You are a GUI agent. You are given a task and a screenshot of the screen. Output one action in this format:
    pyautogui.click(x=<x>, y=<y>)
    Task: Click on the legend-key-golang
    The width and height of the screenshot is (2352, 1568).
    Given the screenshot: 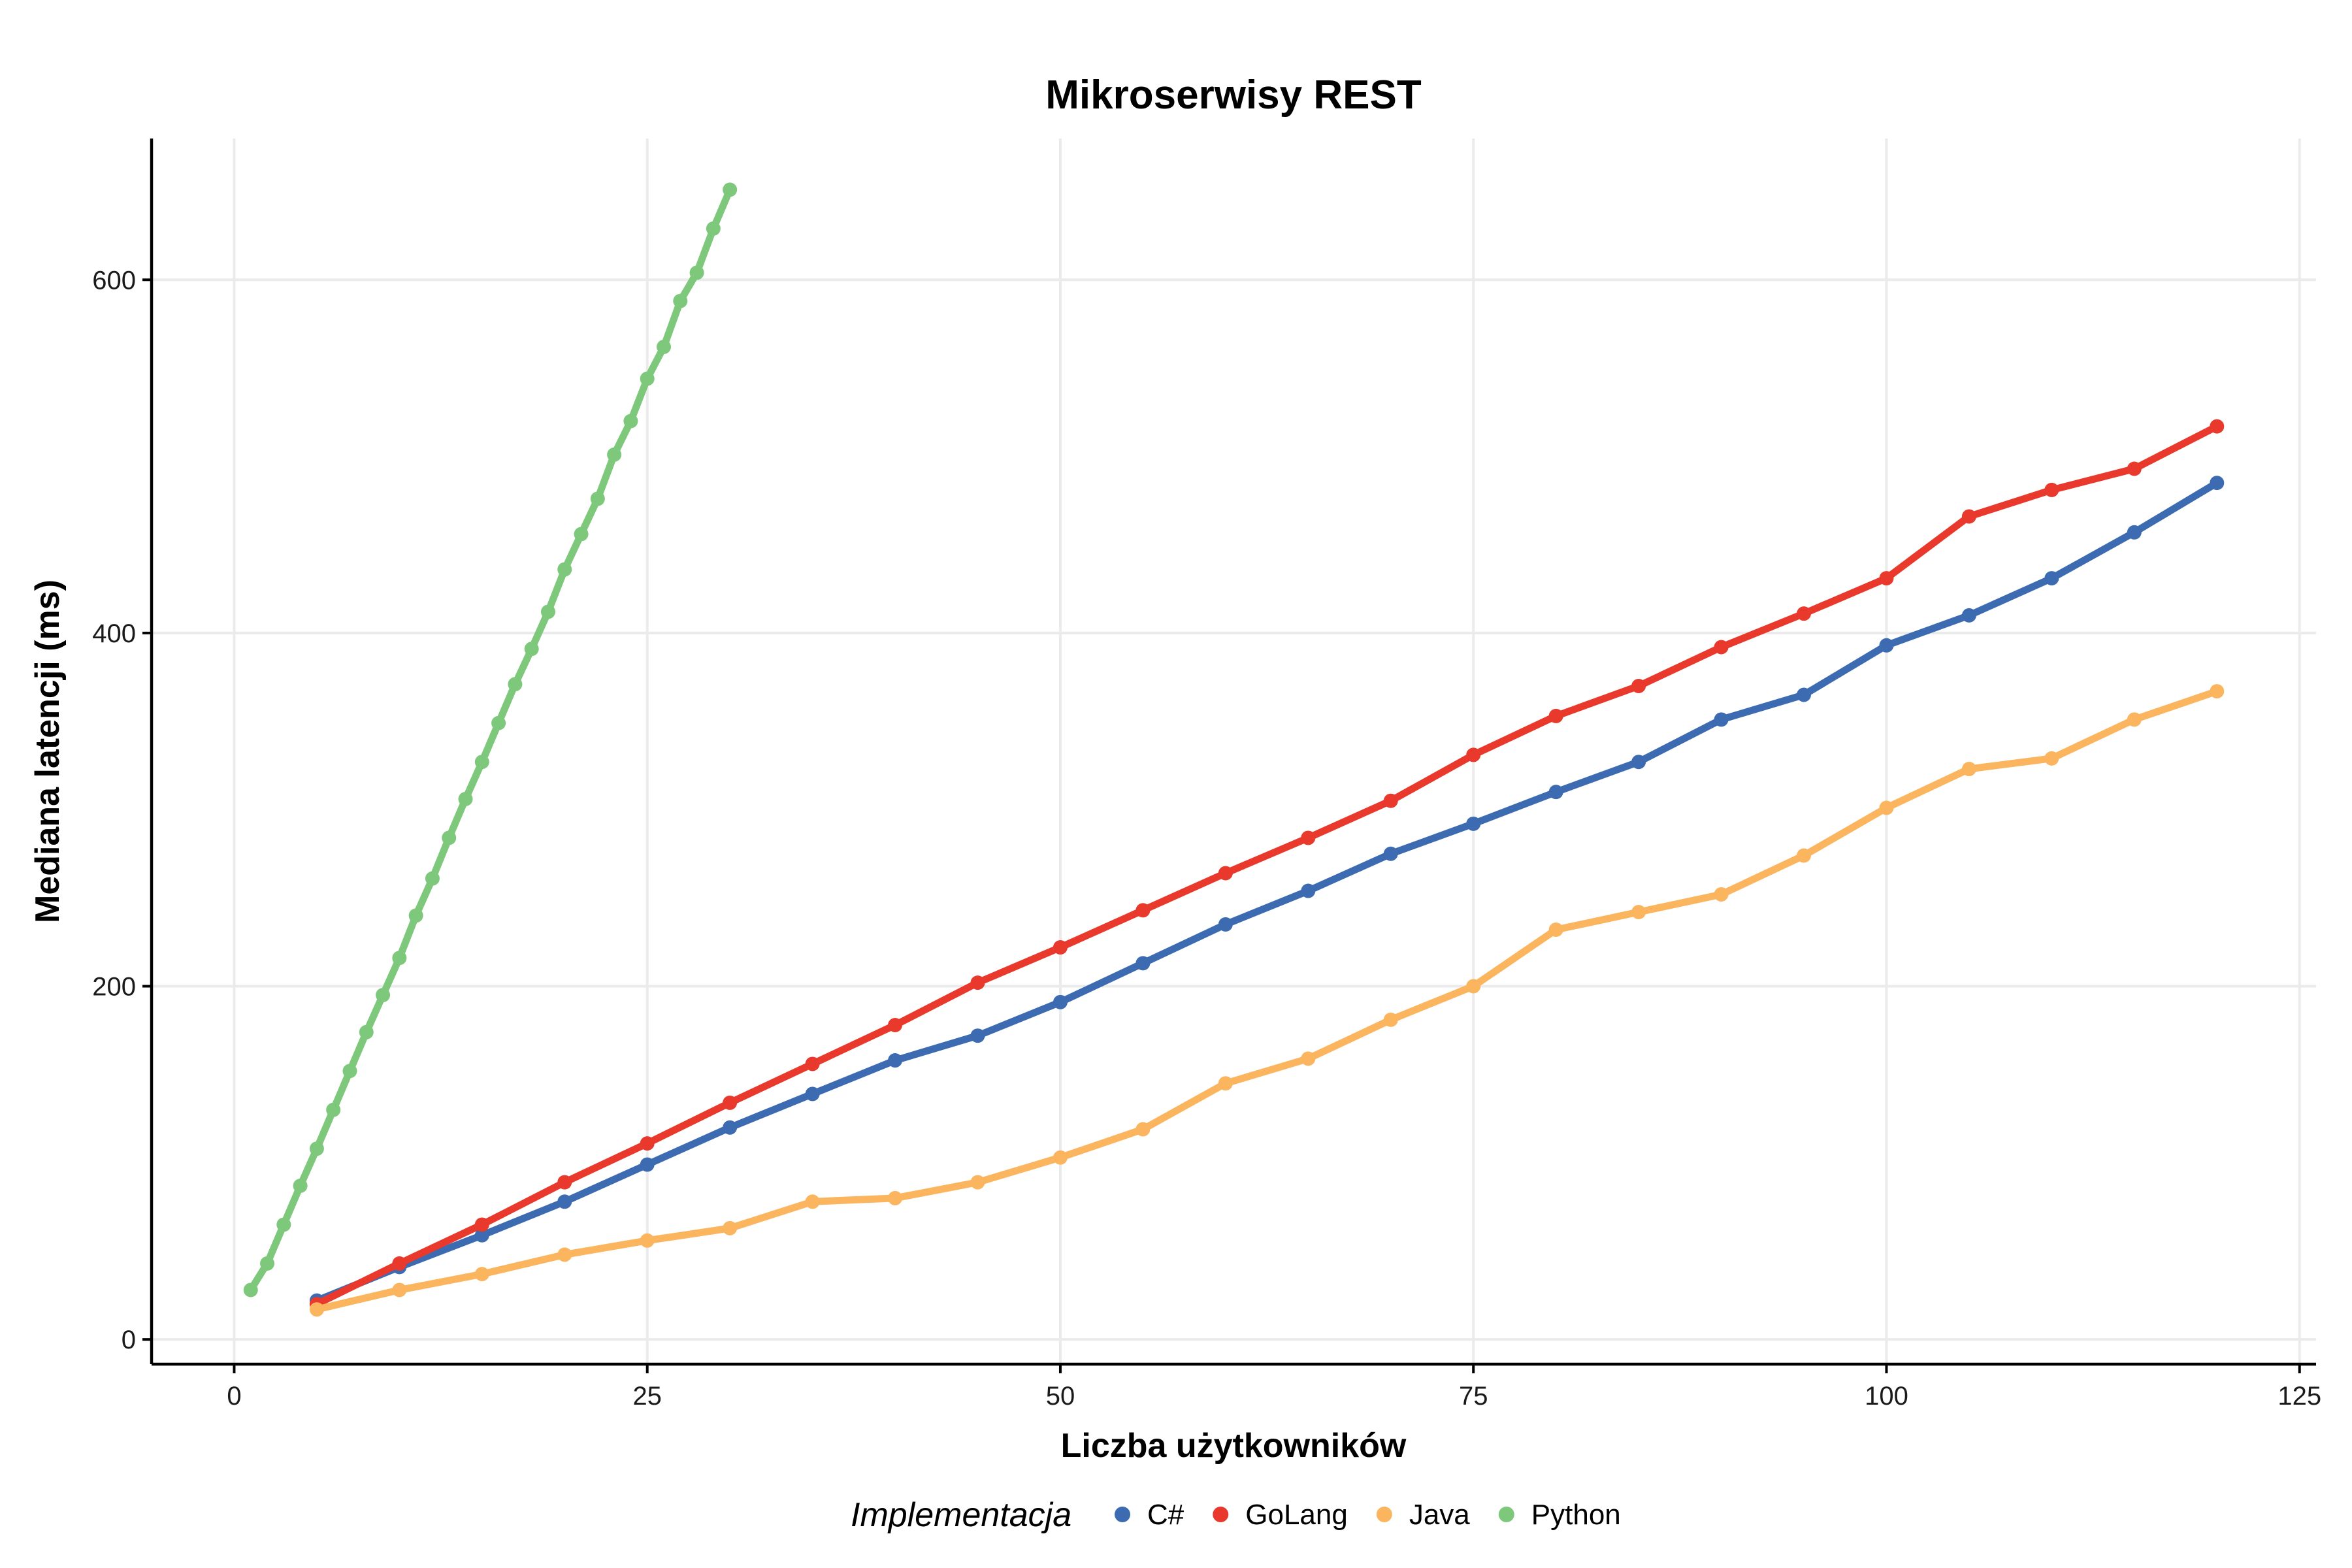 What is the action you would take?
    pyautogui.click(x=1221, y=1514)
    